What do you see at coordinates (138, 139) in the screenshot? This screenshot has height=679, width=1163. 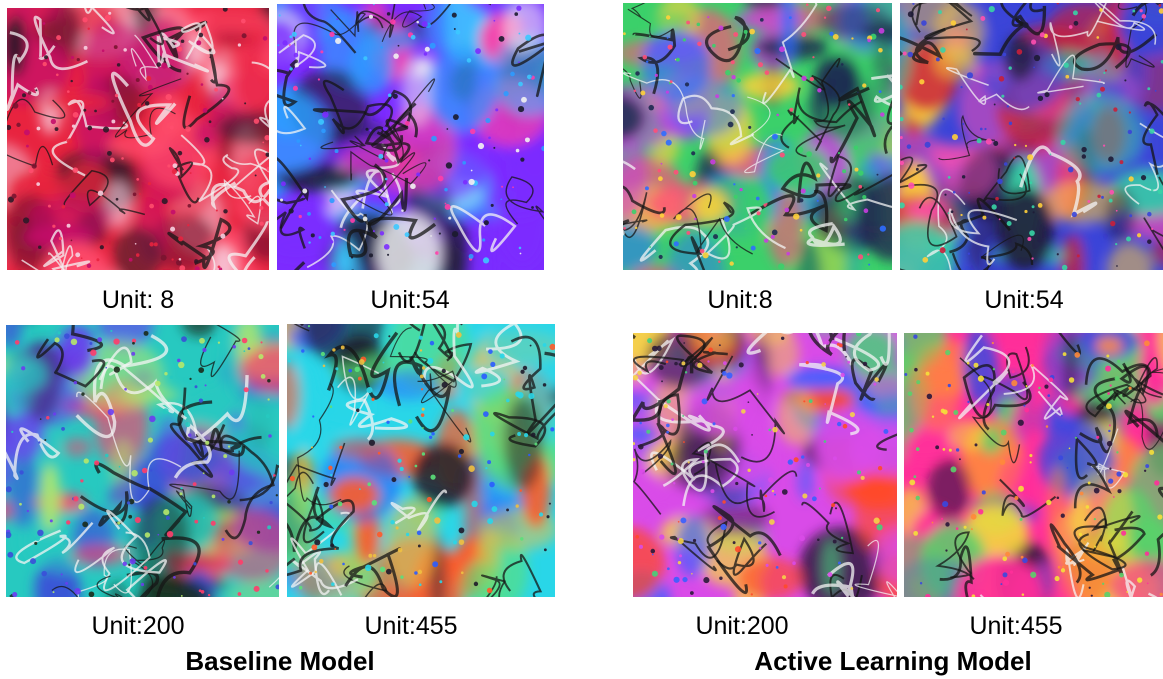 I see `baseline-unit-8-image` at bounding box center [138, 139].